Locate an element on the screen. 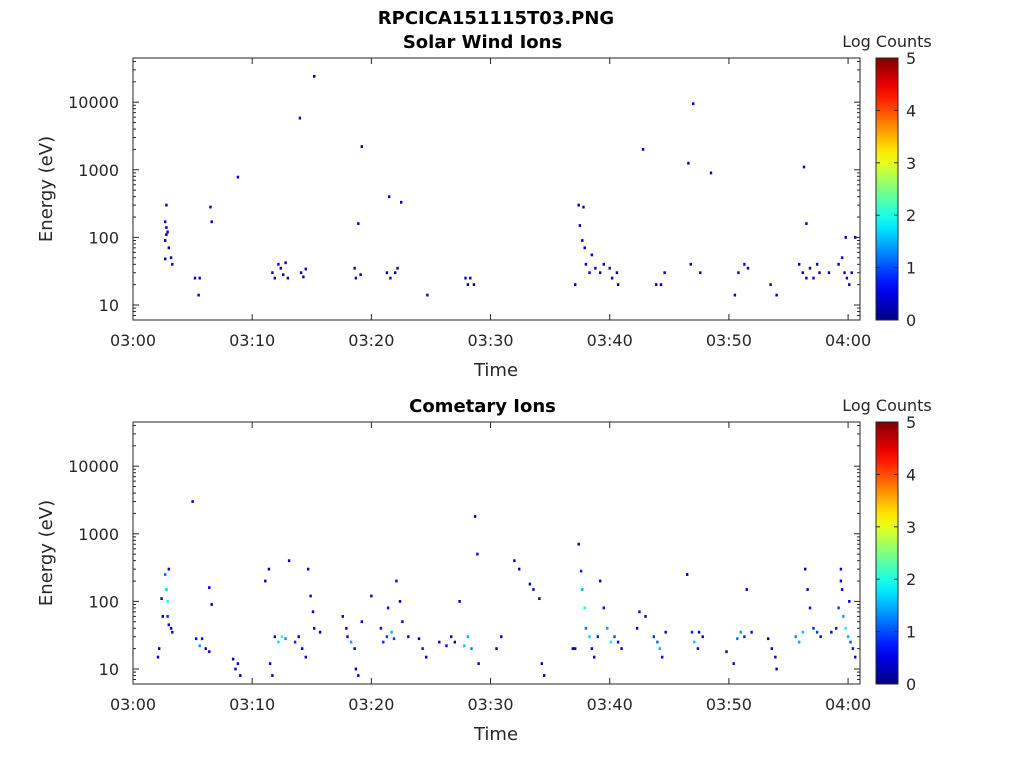 This screenshot has height=768, width=1024. y-tick-label: 1000 is located at coordinates (98, 534).